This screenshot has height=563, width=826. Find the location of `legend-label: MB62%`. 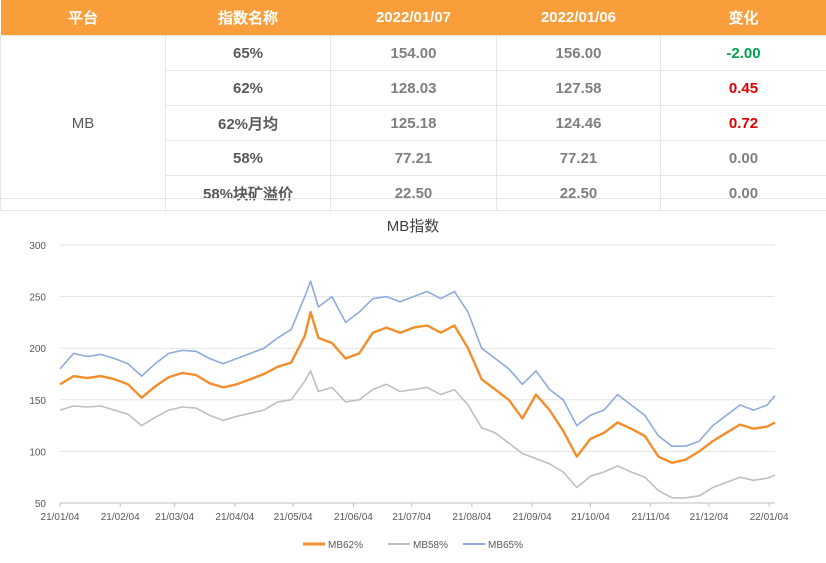

legend-label: MB62% is located at coordinates (345, 545).